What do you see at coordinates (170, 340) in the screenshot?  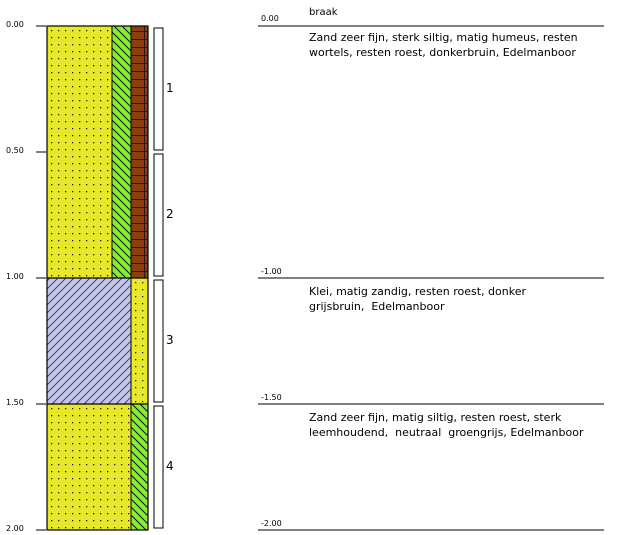 I see `sample-number: 3` at bounding box center [170, 340].